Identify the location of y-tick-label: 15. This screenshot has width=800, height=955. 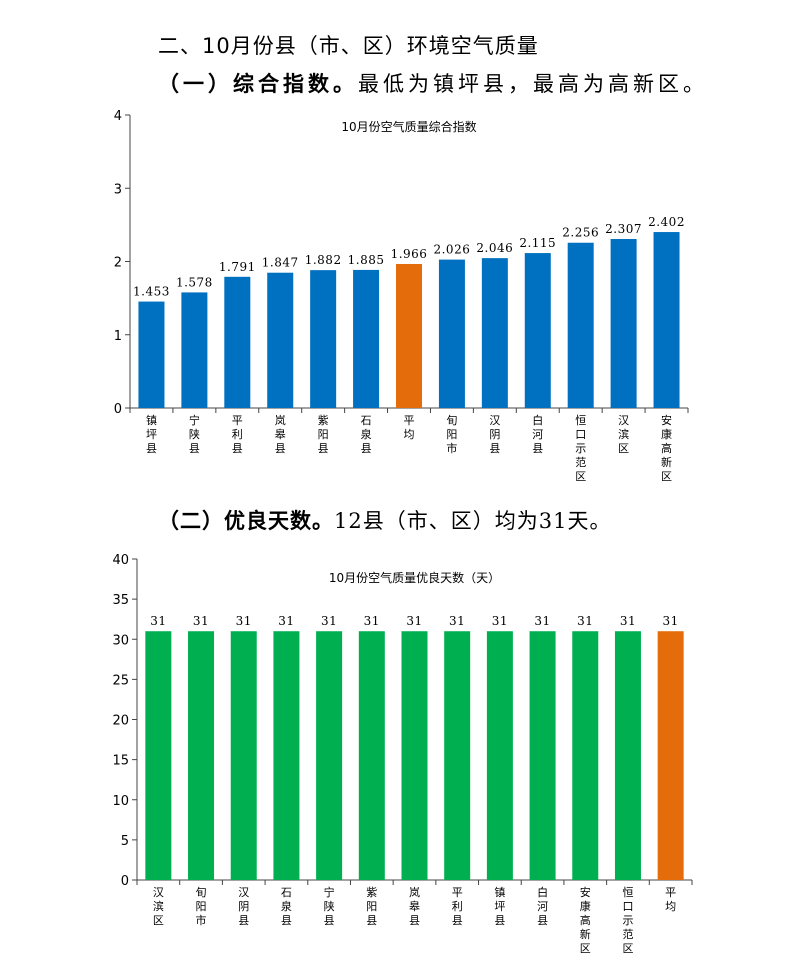
(120, 761).